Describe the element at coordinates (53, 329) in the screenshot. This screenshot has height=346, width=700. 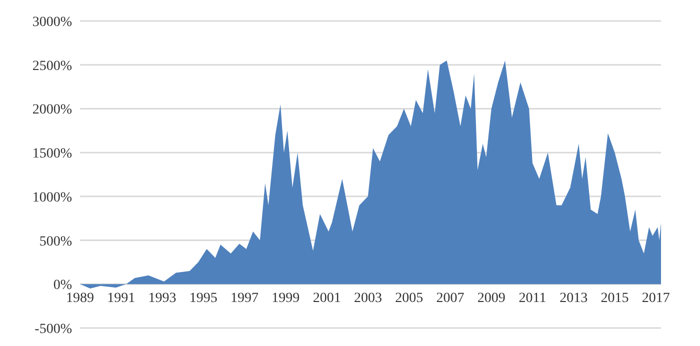
I see `y-tick-label: -500%` at that location.